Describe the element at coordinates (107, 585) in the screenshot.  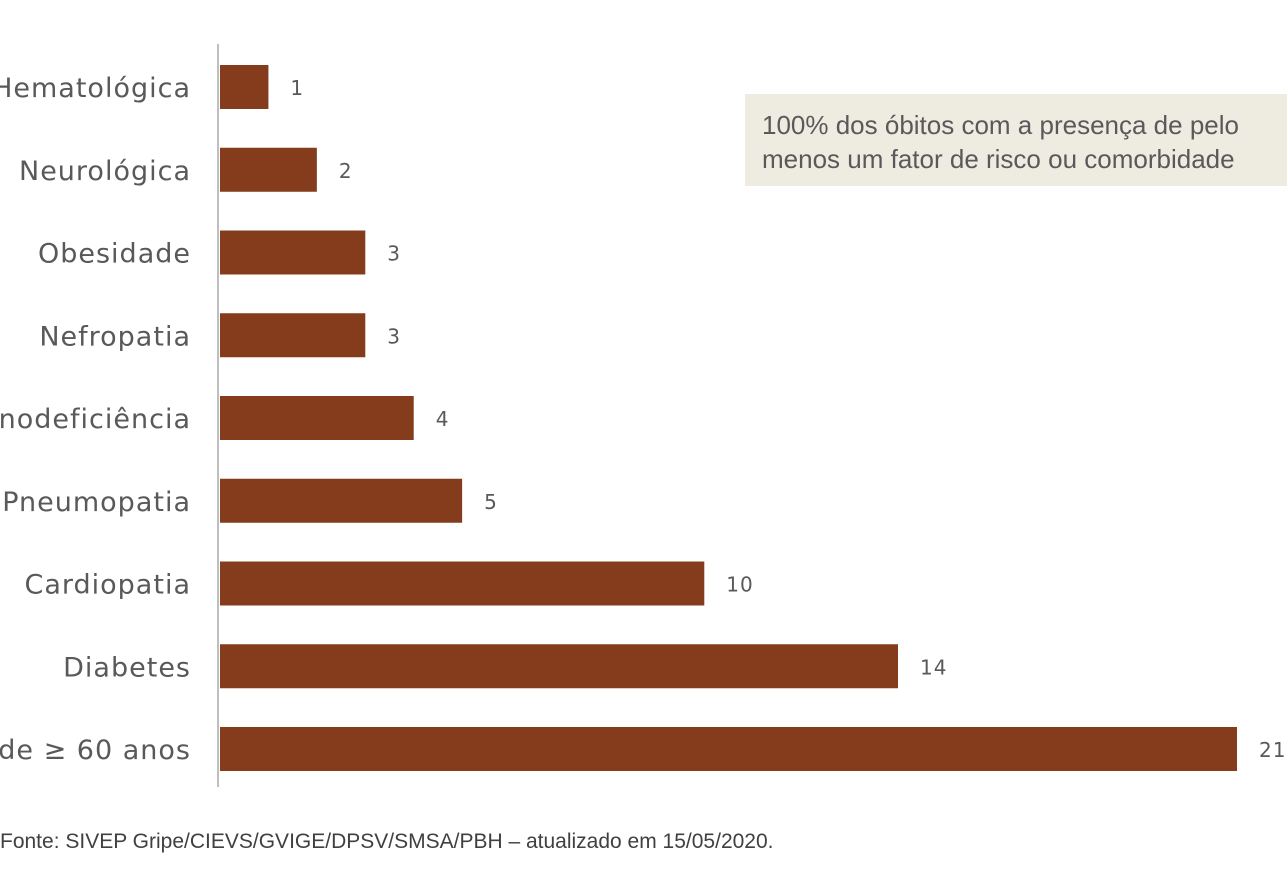
I see `category-label: Cardiopatia` at that location.